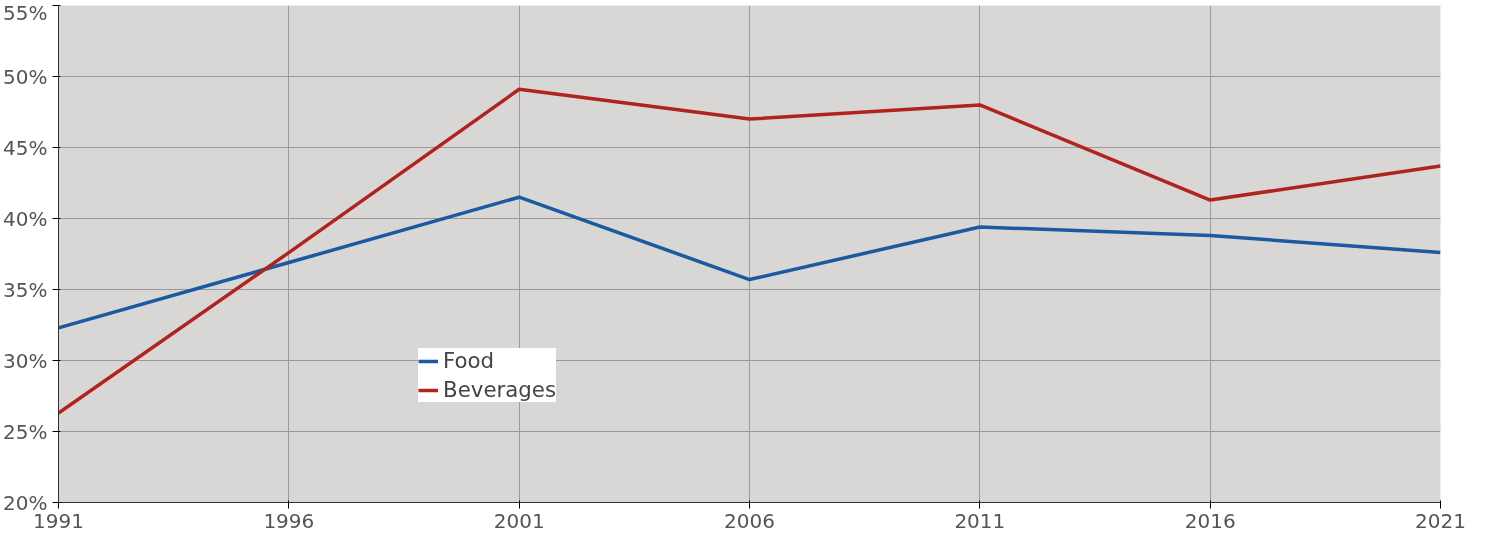  What do you see at coordinates (25, 147) in the screenshot?
I see `y-tick-label: 45%` at bounding box center [25, 147].